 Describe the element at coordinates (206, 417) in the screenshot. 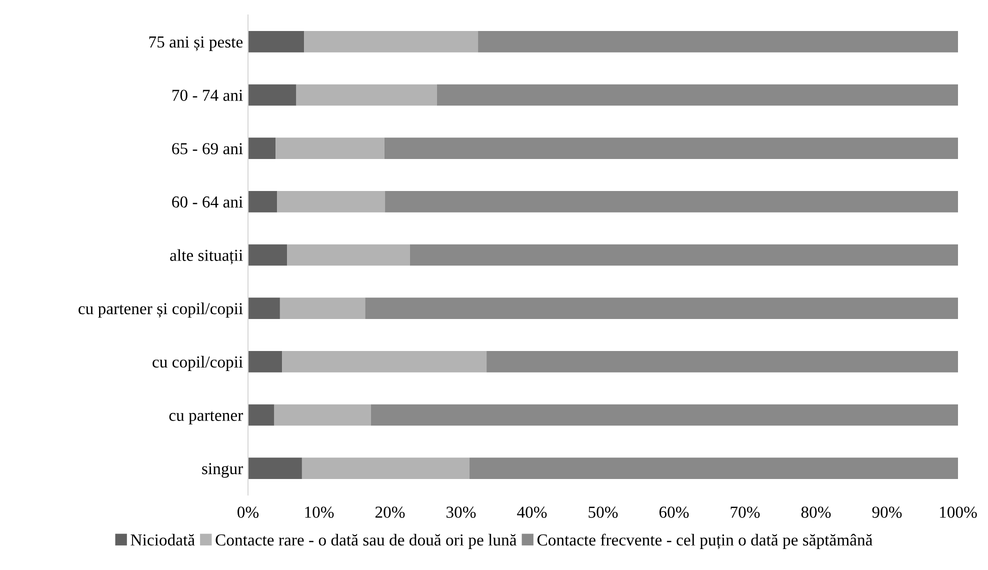

I see `y-tick-label: cu partener` at that location.